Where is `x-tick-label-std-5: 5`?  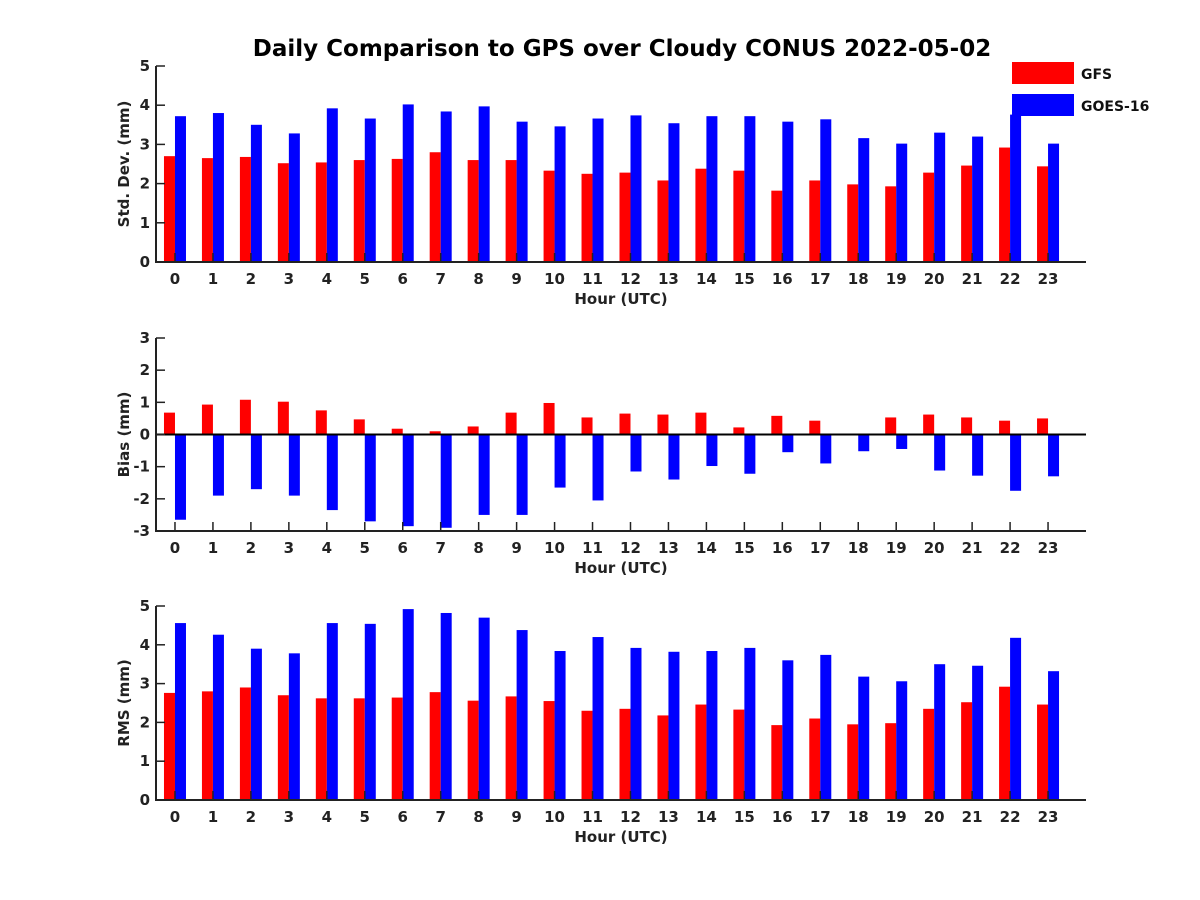
x-tick-label-std-5: 5 is located at coordinates (365, 279).